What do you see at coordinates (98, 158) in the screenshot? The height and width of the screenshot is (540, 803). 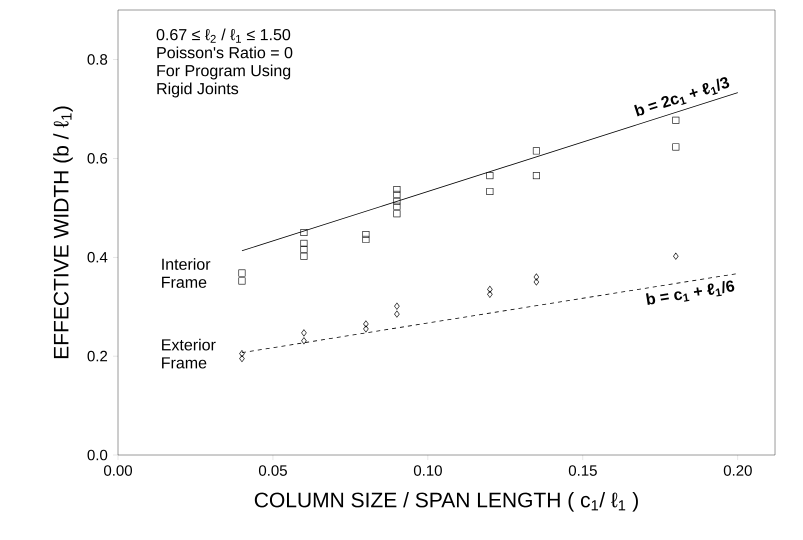 I see `y-tick-label: 0.6` at bounding box center [98, 158].